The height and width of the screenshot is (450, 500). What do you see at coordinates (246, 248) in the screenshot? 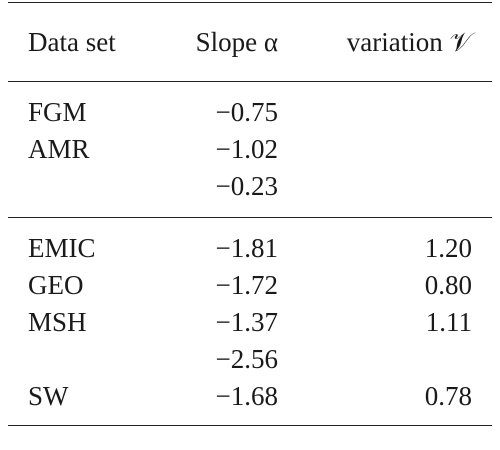
I see `cell-slope: −1.81` at bounding box center [246, 248].